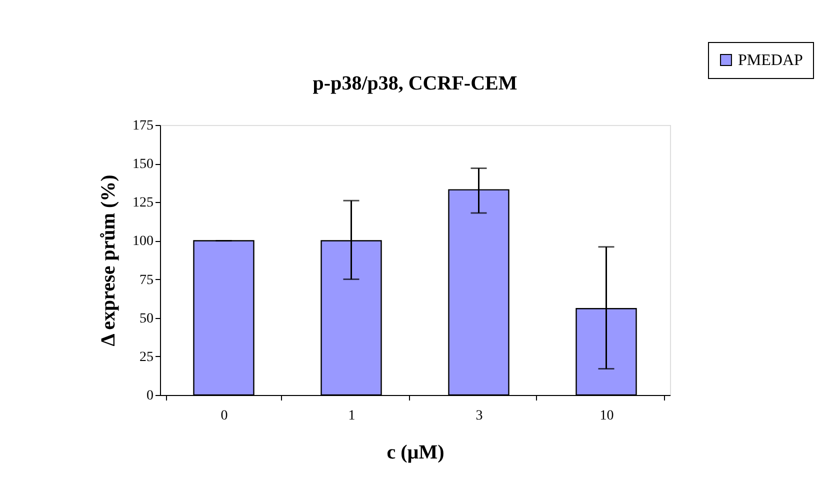 The image size is (830, 503). What do you see at coordinates (352, 416) in the screenshot?
I see `x-tick-label: 1` at bounding box center [352, 416].